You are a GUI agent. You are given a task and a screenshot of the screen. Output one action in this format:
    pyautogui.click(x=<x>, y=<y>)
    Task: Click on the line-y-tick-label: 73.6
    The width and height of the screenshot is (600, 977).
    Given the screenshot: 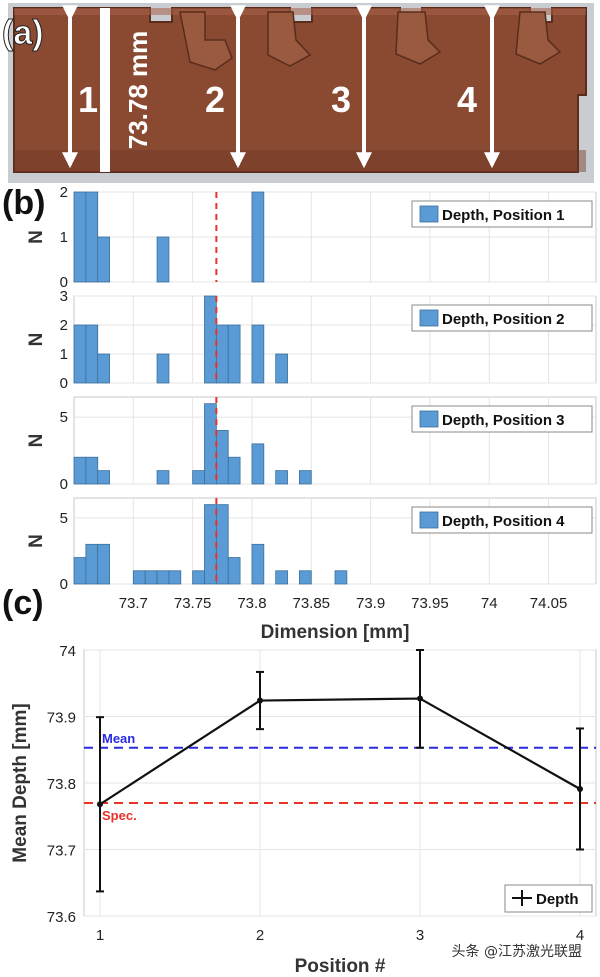 What is the action you would take?
    pyautogui.click(x=61, y=917)
    